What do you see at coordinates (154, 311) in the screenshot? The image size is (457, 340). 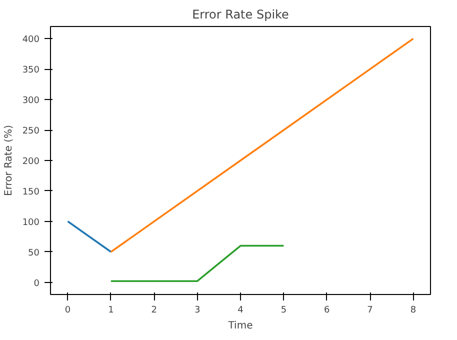 I see `x-tick-label: 2` at bounding box center [154, 311].